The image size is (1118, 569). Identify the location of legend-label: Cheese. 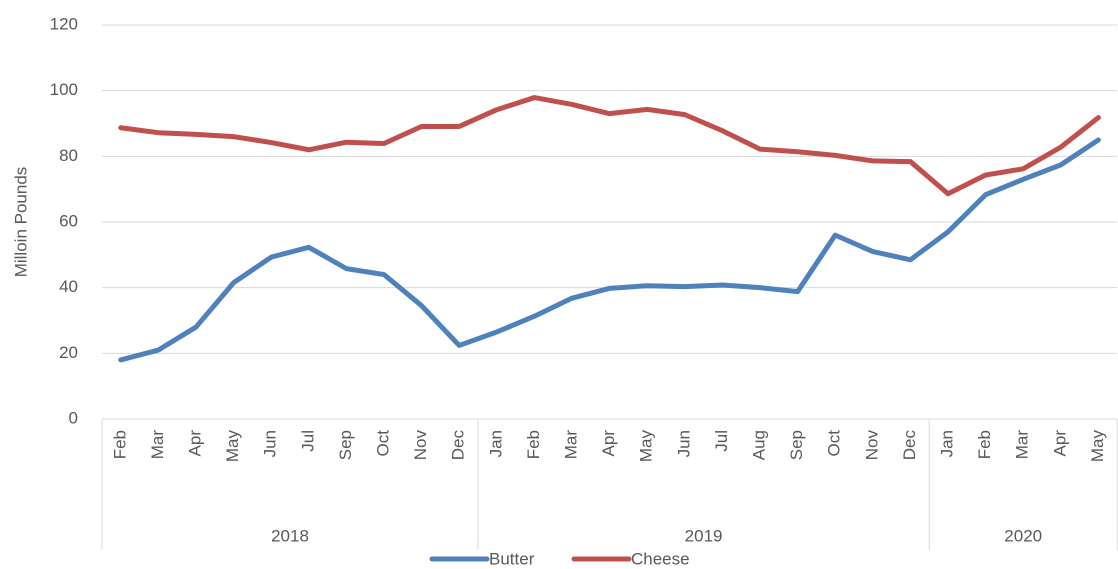
(660, 558).